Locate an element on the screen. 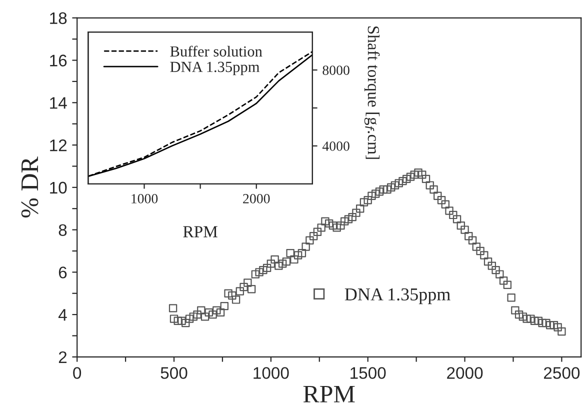 The width and height of the screenshot is (584, 416). y-tick-label: 18 is located at coordinates (58, 18).